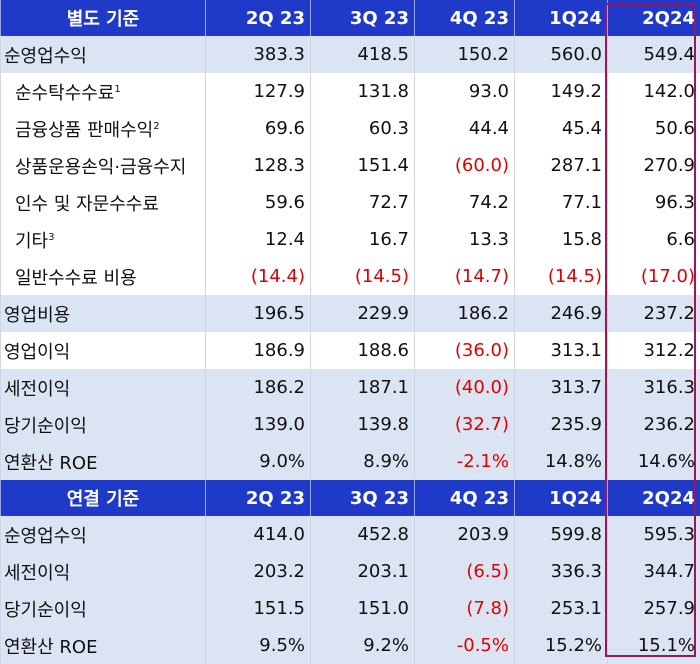 This screenshot has width=700, height=664. I want to click on value-cell: 203.1, so click(363, 571).